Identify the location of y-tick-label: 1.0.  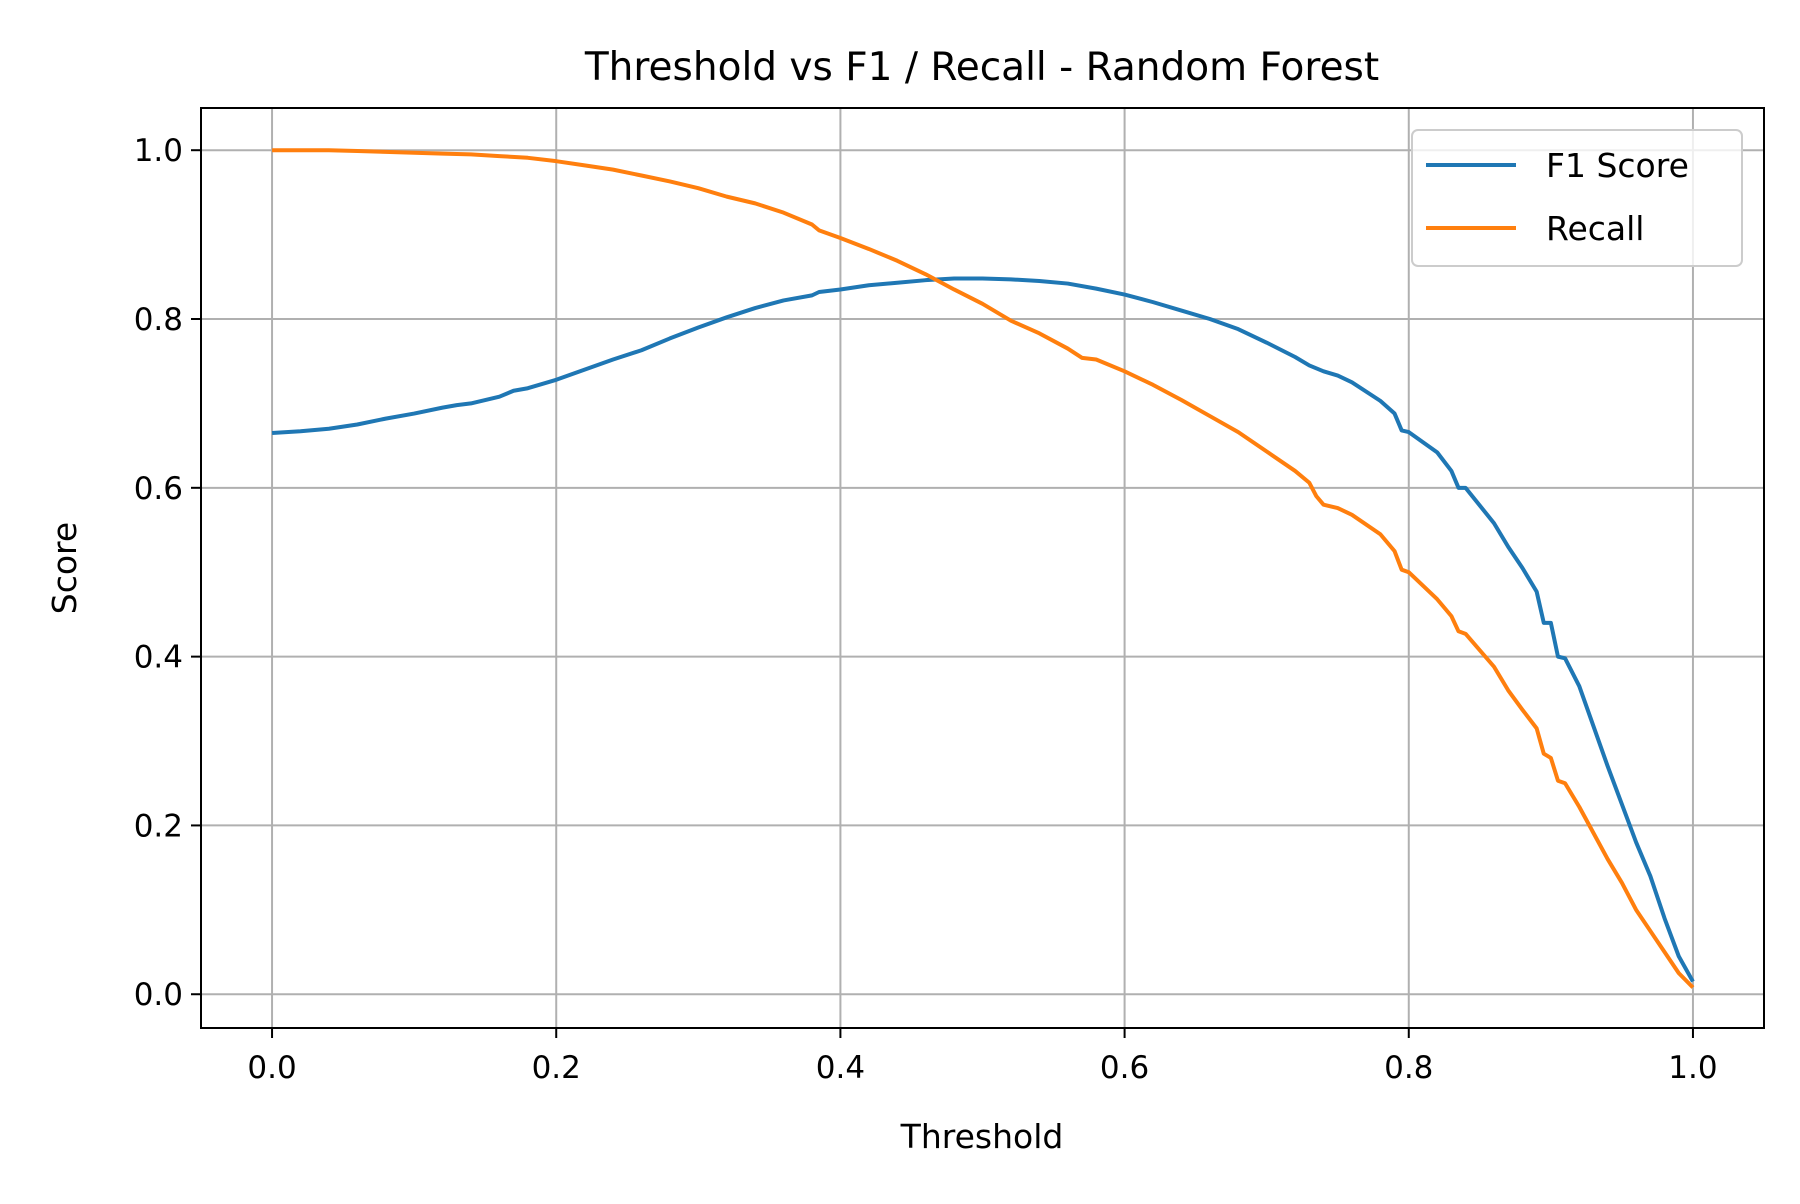
(158, 151).